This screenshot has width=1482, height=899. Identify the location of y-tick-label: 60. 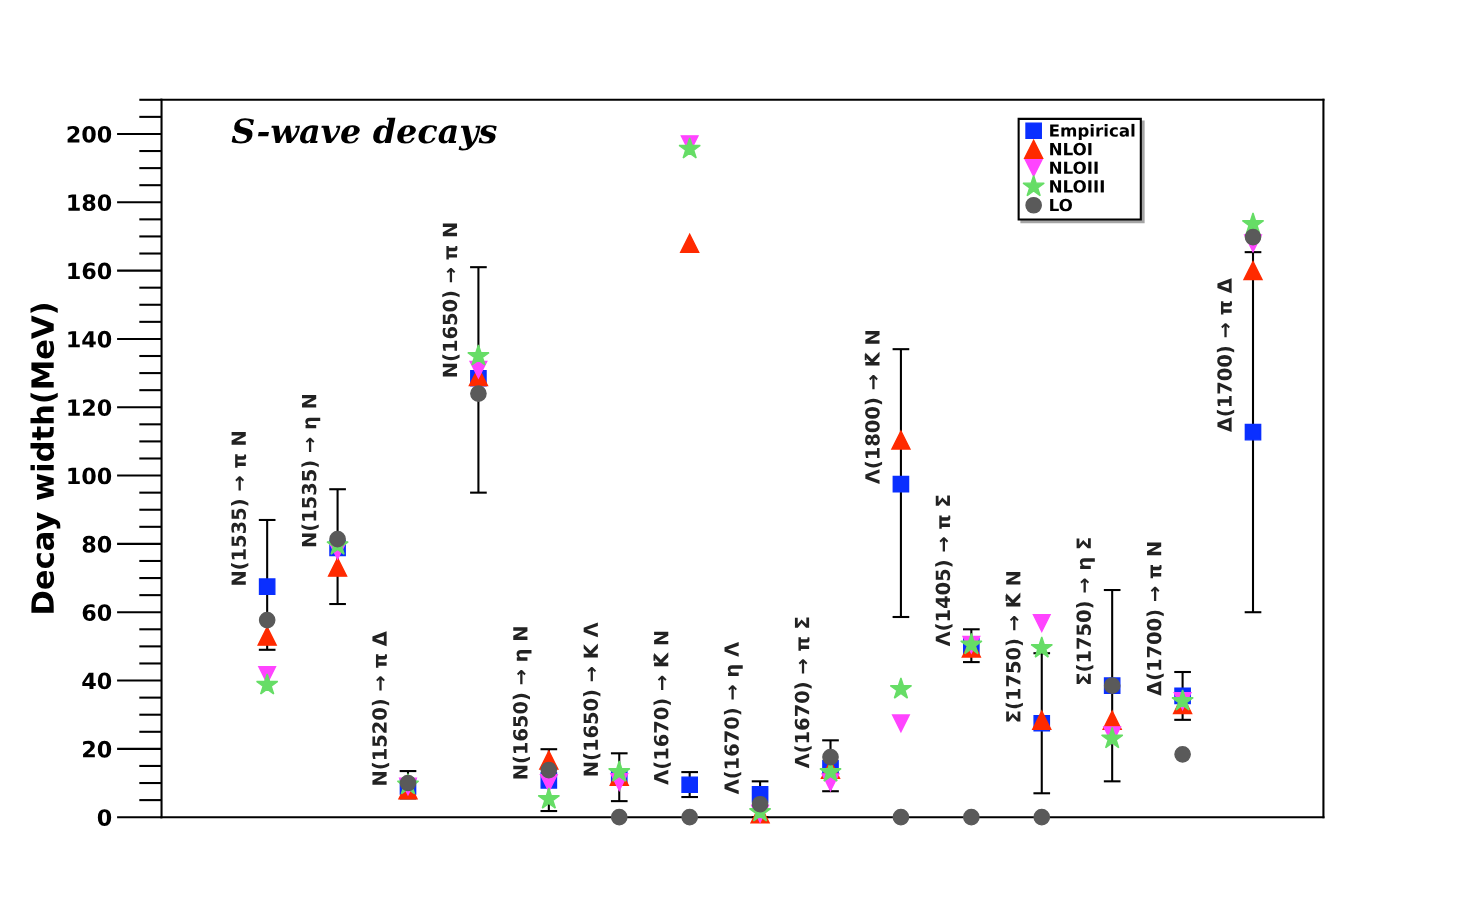
(97, 612).